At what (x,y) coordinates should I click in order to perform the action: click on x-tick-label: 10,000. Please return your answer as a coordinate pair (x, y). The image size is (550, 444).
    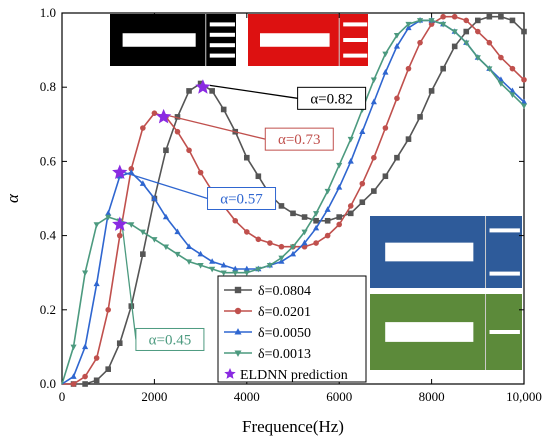
    Looking at the image, I should click on (524, 396).